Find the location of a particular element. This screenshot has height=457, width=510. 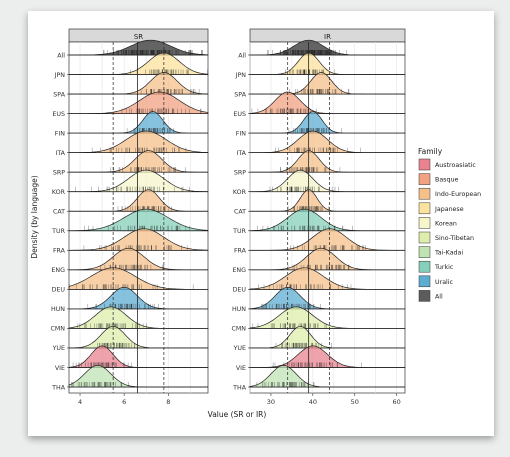

legend-label: Basque is located at coordinates (446, 180).